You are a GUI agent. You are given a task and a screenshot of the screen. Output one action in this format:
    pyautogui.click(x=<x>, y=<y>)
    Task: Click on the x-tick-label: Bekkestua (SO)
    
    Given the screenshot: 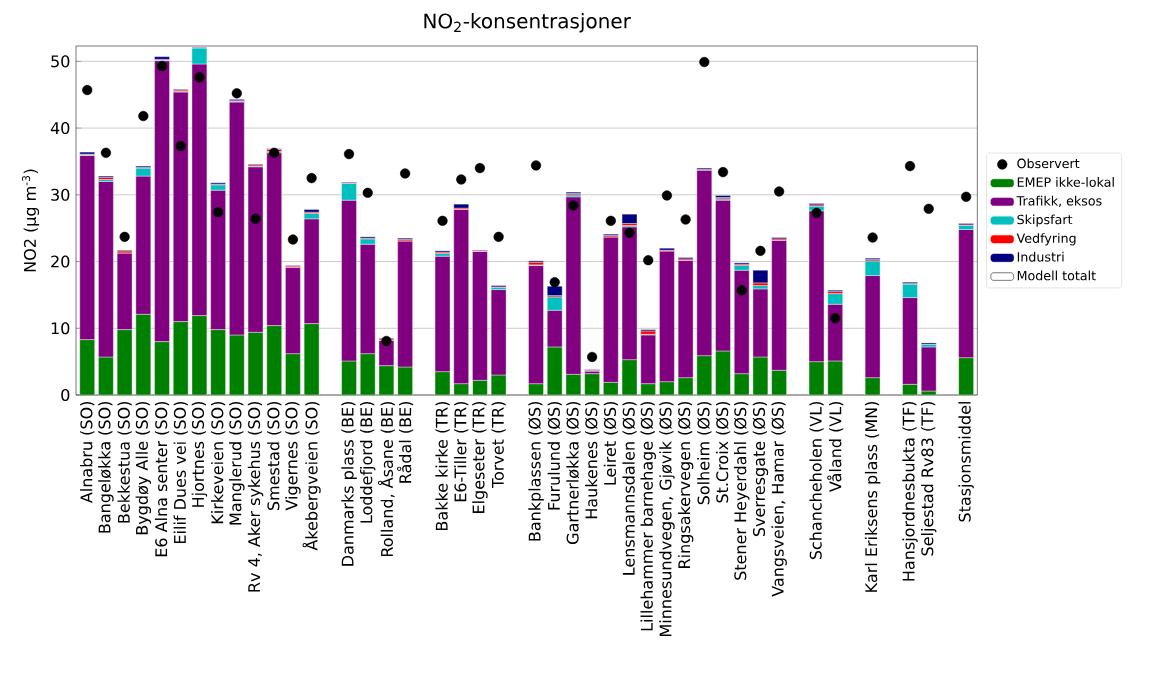 What is the action you would take?
    pyautogui.click(x=124, y=462)
    